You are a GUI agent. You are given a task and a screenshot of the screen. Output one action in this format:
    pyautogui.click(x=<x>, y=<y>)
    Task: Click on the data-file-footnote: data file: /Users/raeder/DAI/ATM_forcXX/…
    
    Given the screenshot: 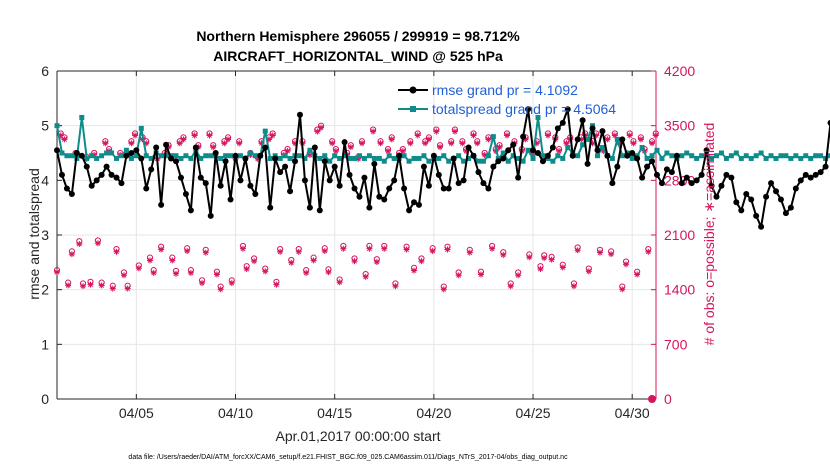 What is the action you would take?
    pyautogui.click(x=348, y=457)
    